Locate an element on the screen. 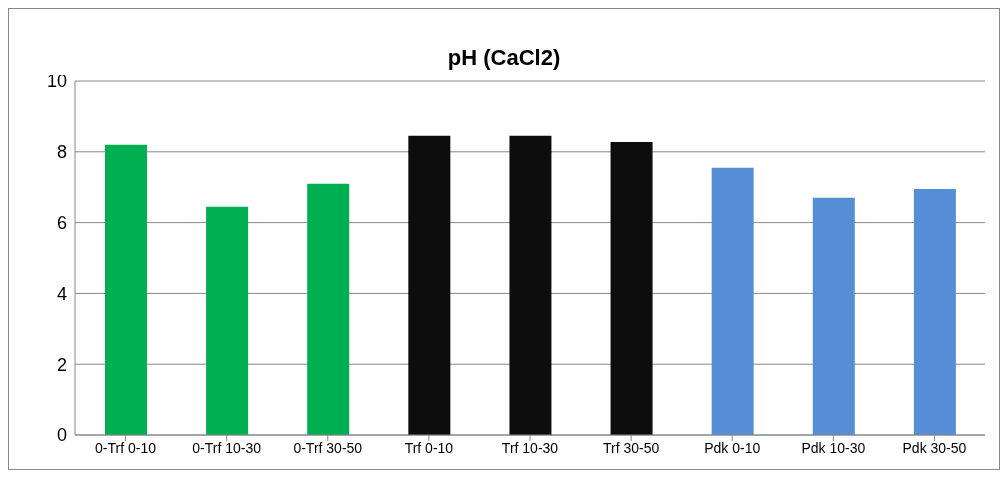  x-tick-label: Trf 10-30 is located at coordinates (530, 447).